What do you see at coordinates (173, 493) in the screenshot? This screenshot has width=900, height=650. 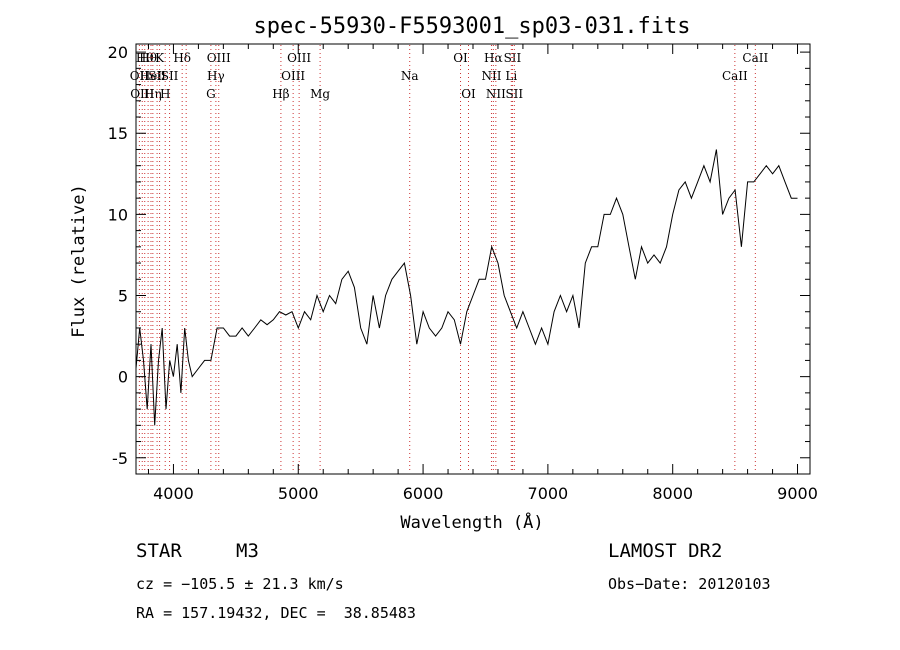 I see `x-tick-label: 4000` at bounding box center [173, 493].